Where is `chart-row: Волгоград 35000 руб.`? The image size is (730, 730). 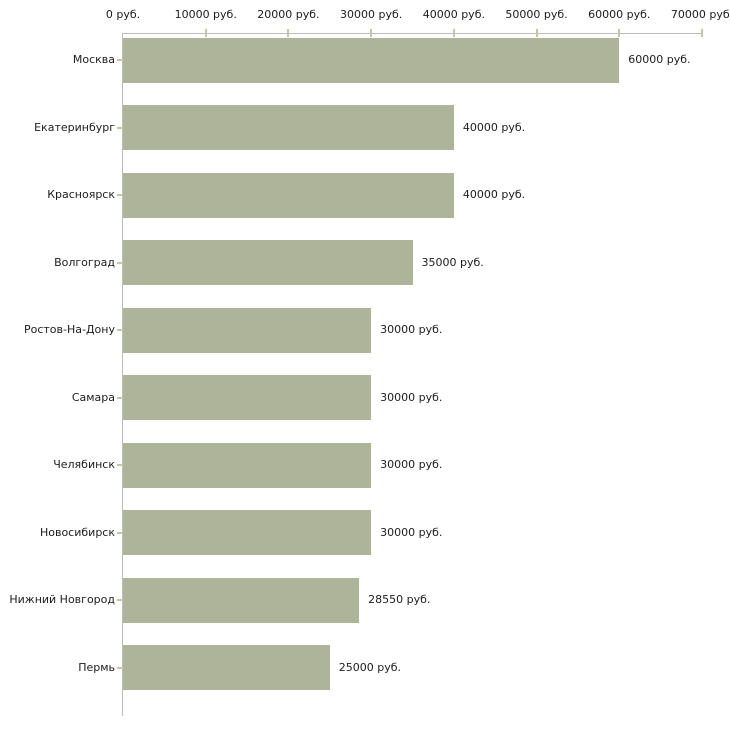 chart-row: Волгоград 35000 руб. is located at coordinates (365, 263).